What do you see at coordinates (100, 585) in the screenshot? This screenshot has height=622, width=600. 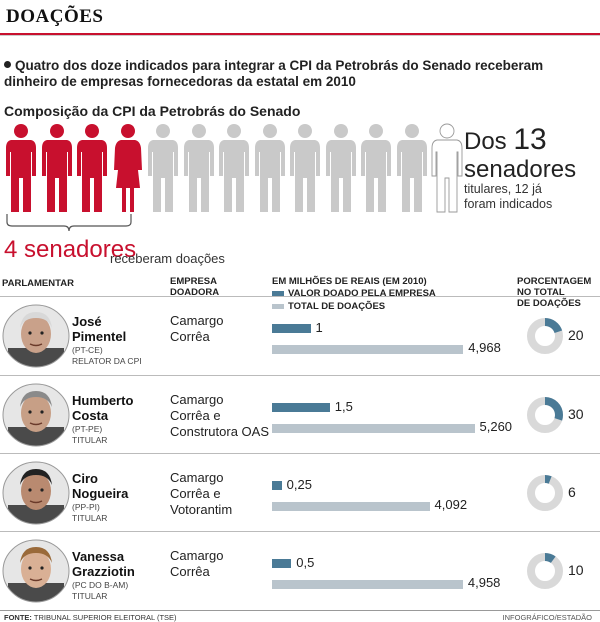 I see `senator-party-code: (PC DO B-AM)` at bounding box center [100, 585].